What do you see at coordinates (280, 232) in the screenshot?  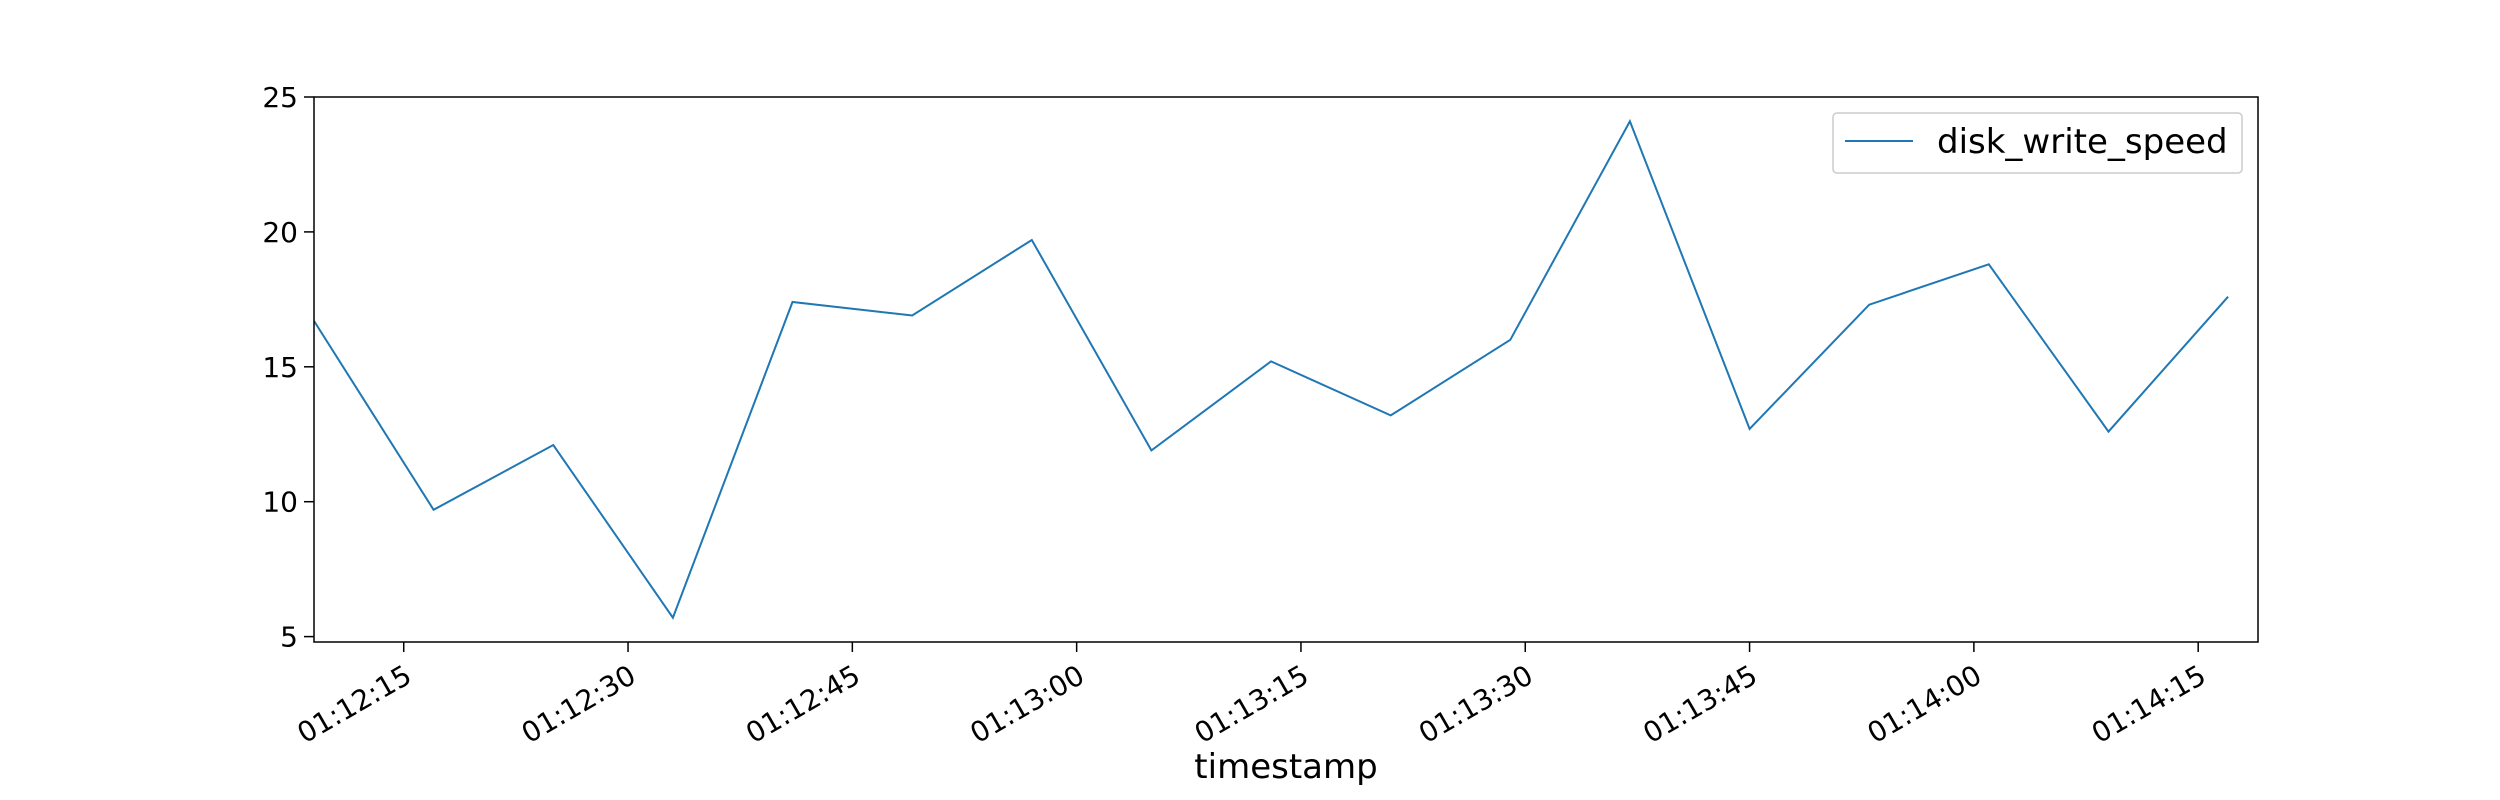 I see `y-tick-label: 20` at bounding box center [280, 232].